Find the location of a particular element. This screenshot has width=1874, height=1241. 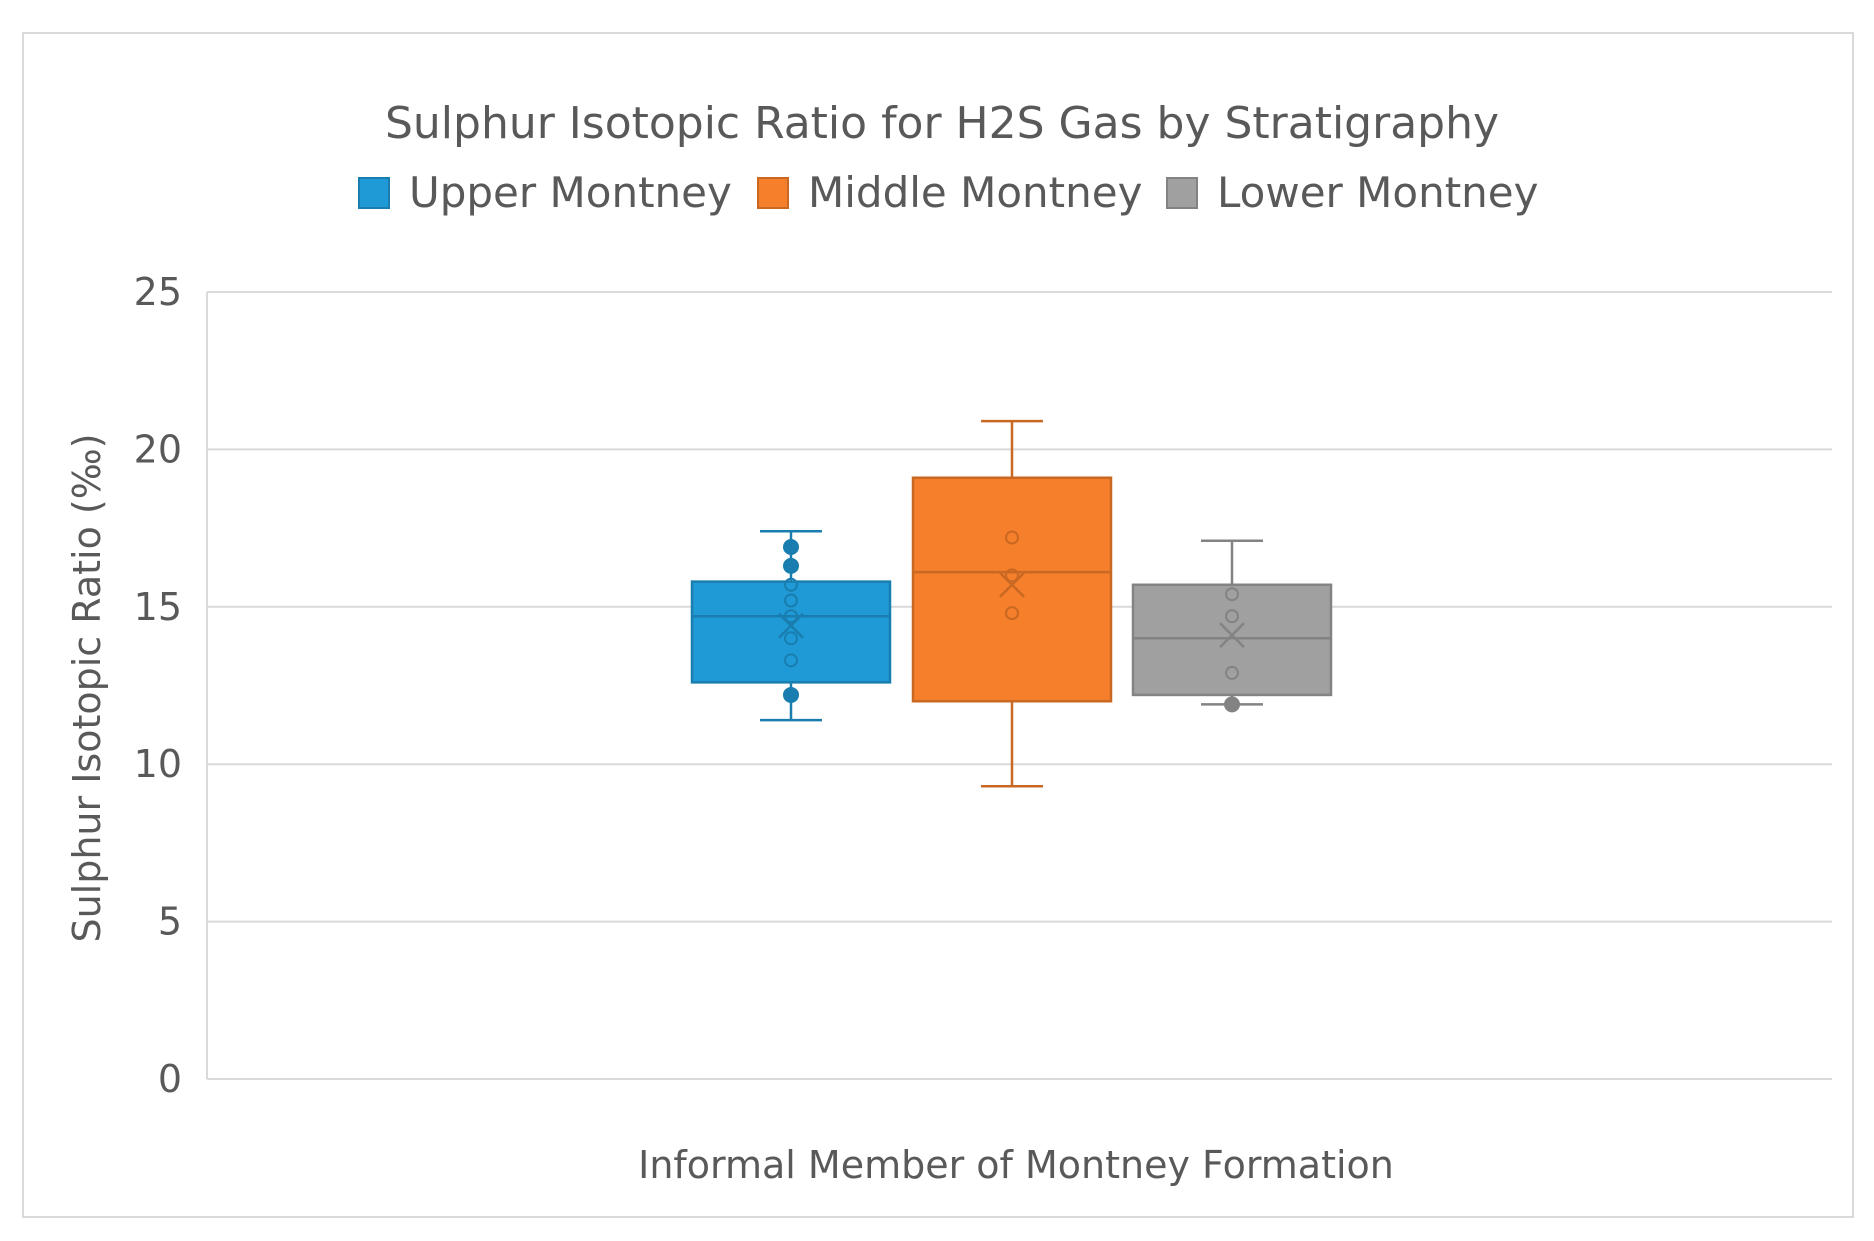

legend: Upper Montney Middle Montney Lower Montney is located at coordinates (948, 192).